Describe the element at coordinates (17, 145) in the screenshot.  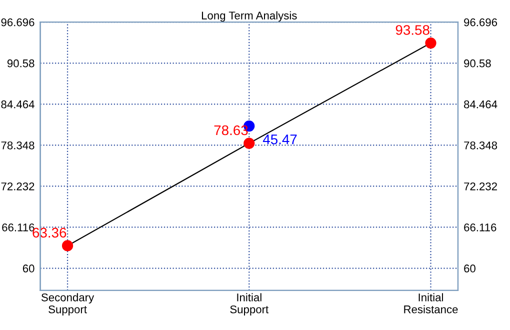
I see `y-tick-label: 78.348` at that location.